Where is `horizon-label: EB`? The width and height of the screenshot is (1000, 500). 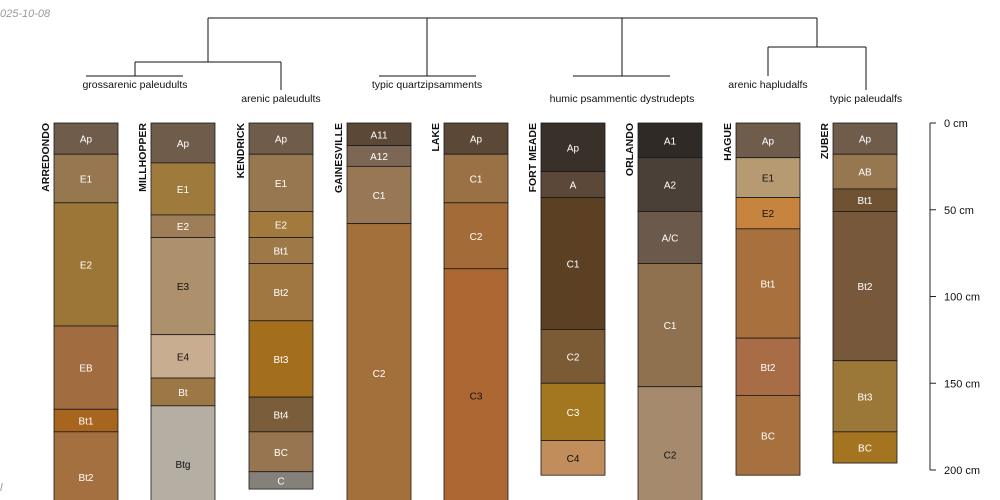
horizon-label: EB is located at coordinates (86, 369).